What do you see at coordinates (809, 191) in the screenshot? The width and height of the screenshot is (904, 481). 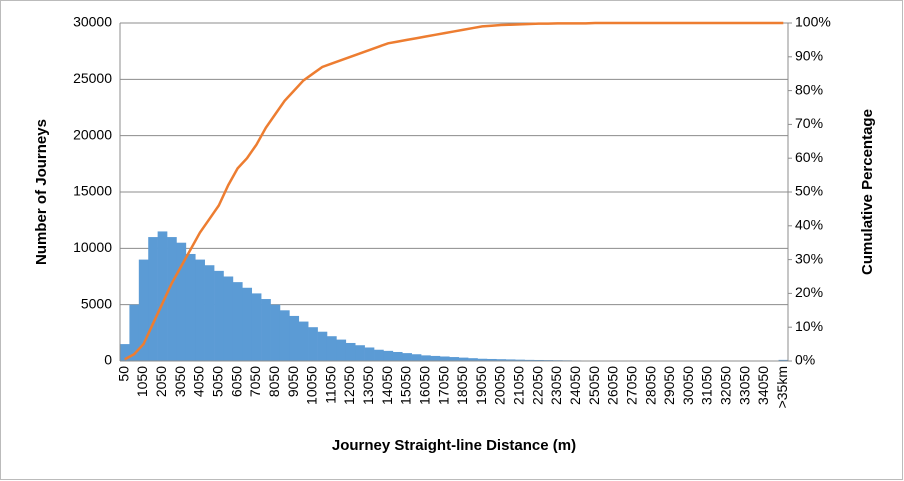 I see `y2-tick-label: 50%` at bounding box center [809, 191].